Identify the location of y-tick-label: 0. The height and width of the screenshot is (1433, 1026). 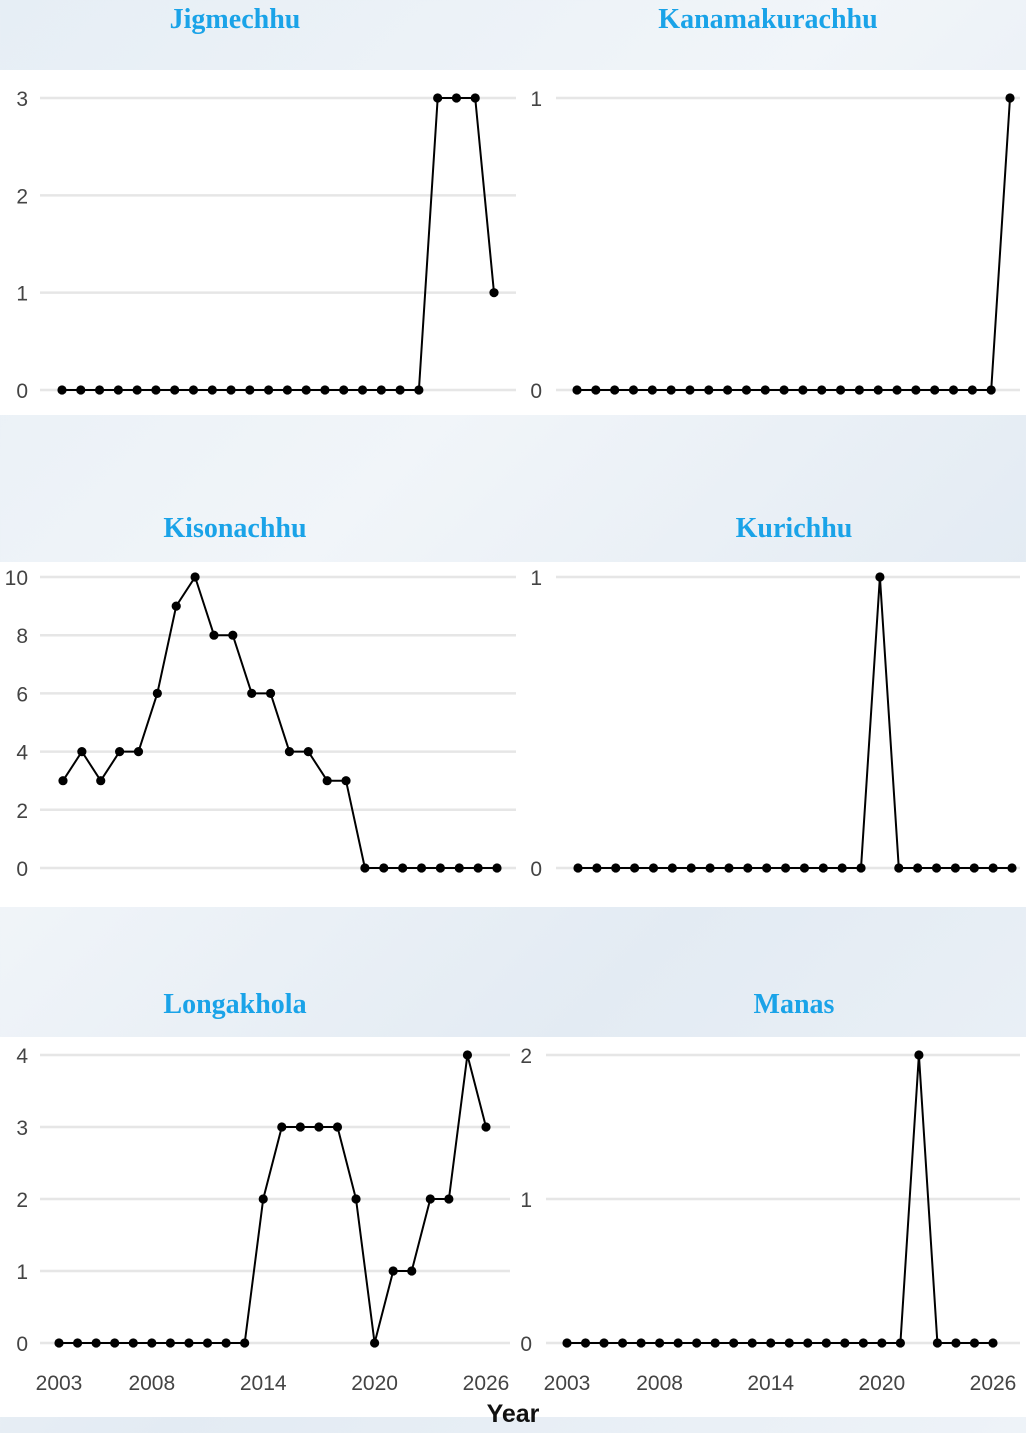
(526, 1344).